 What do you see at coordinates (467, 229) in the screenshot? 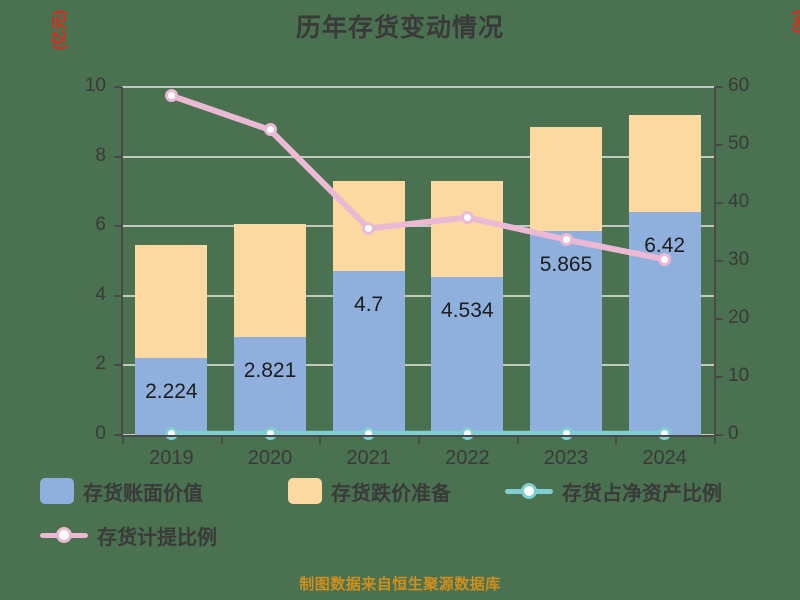
I see `bar-provision-2022` at bounding box center [467, 229].